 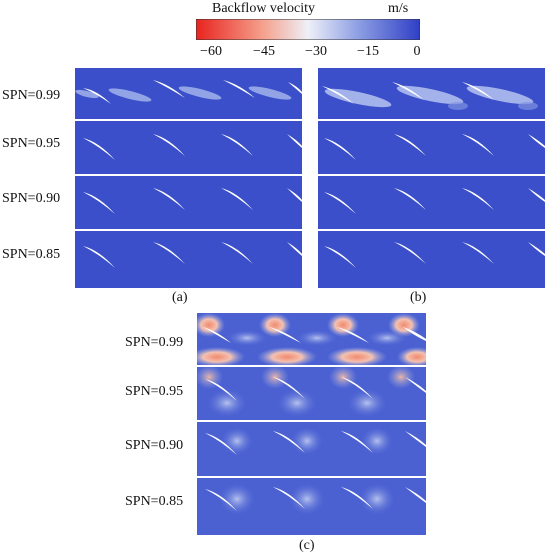 I want to click on panel-caption-b: (b), so click(x=418, y=297).